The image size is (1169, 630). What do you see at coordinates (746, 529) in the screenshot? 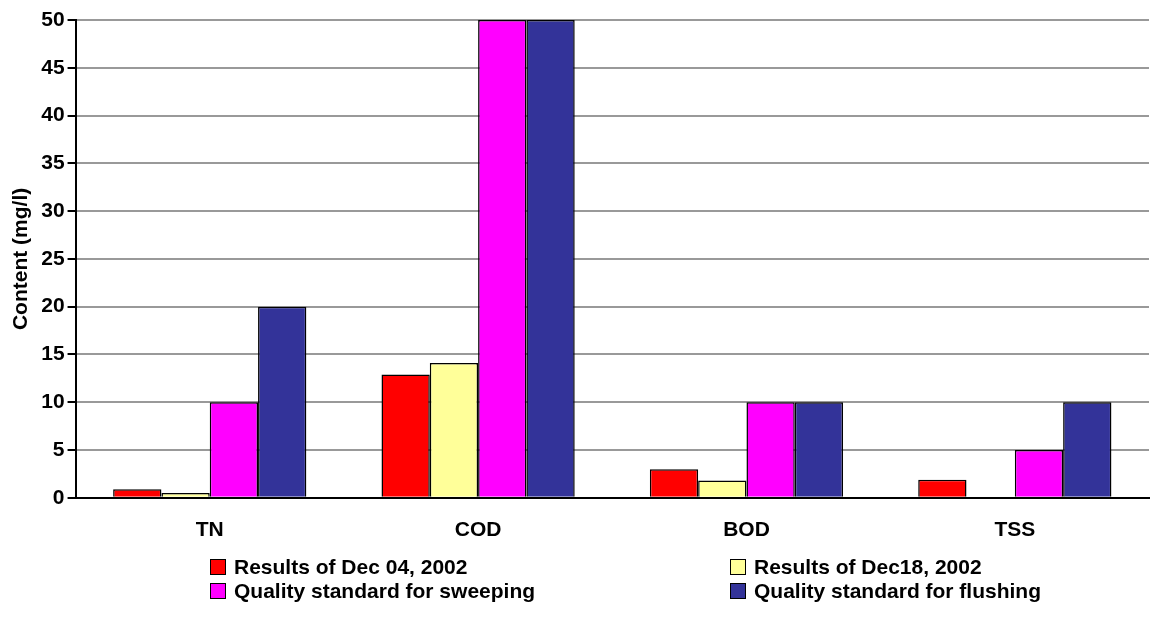
I see `x-tick-label: BOD` at bounding box center [746, 529].